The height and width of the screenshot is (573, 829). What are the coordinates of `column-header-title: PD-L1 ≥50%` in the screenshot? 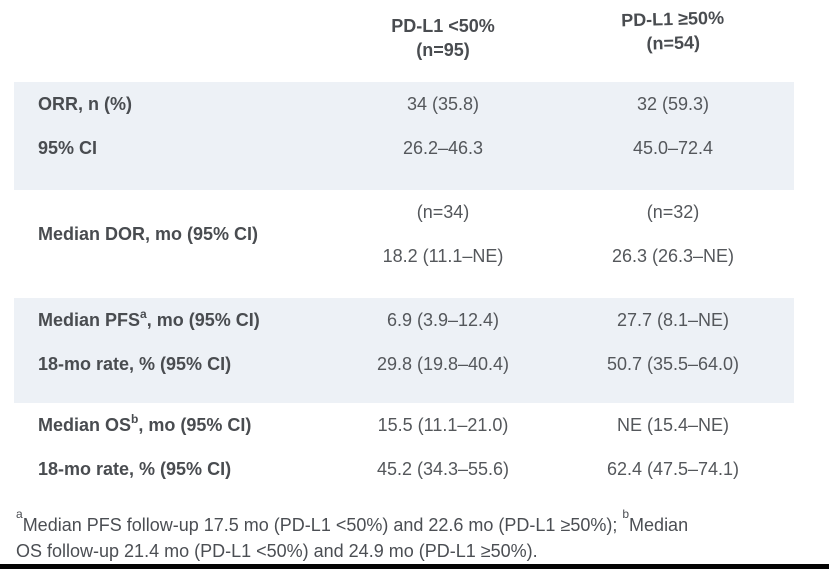 It's located at (672, 19).